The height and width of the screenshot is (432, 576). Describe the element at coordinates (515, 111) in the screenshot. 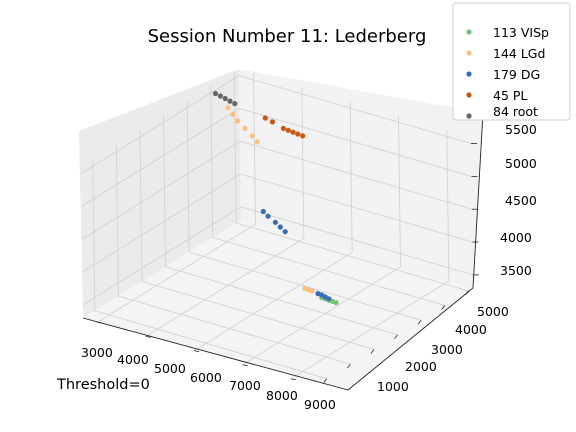

I see `legend-label: 84 root` at that location.